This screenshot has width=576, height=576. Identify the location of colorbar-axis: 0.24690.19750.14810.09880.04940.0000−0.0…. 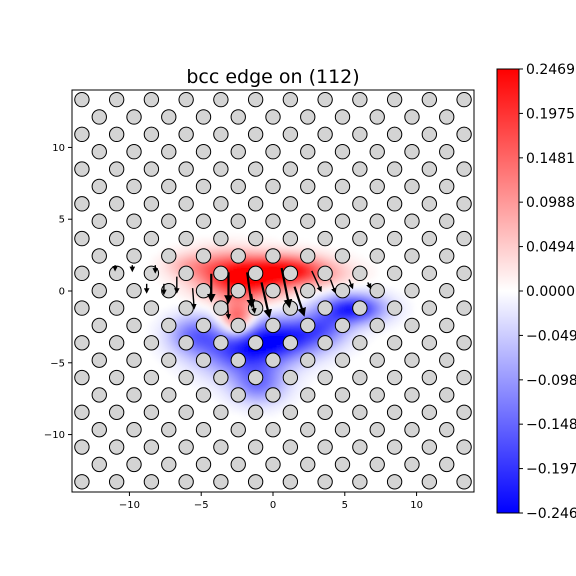
(547, 292).